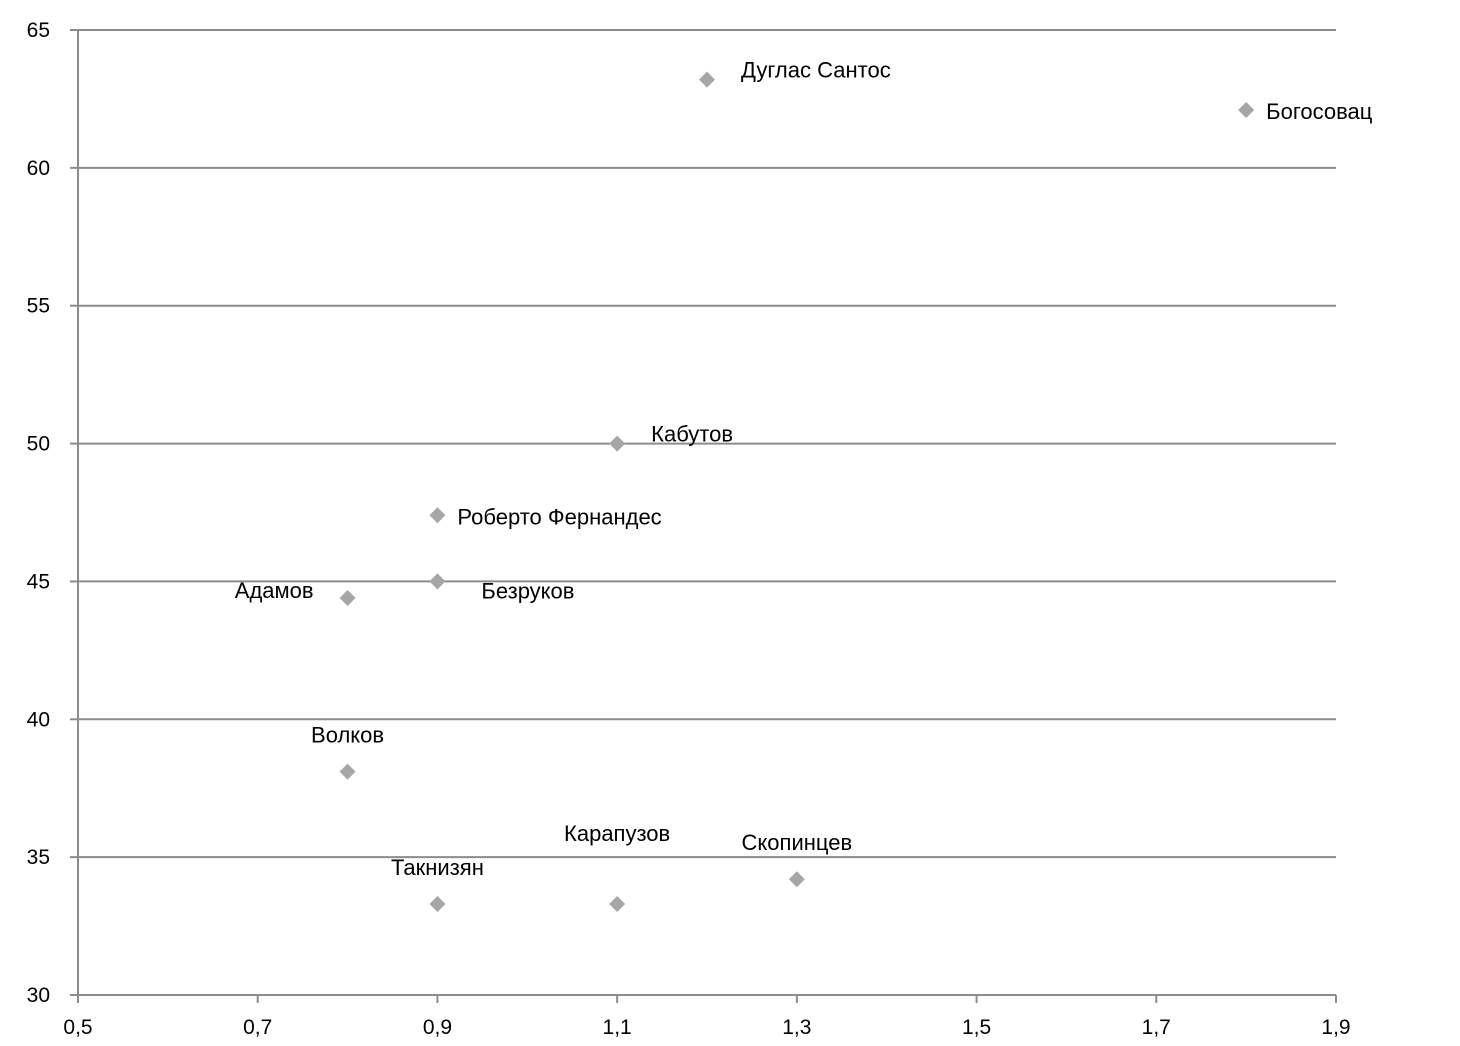 This screenshot has width=1460, height=1046. What do you see at coordinates (38, 581) in the screenshot?
I see `y-tick-label: 45` at bounding box center [38, 581].